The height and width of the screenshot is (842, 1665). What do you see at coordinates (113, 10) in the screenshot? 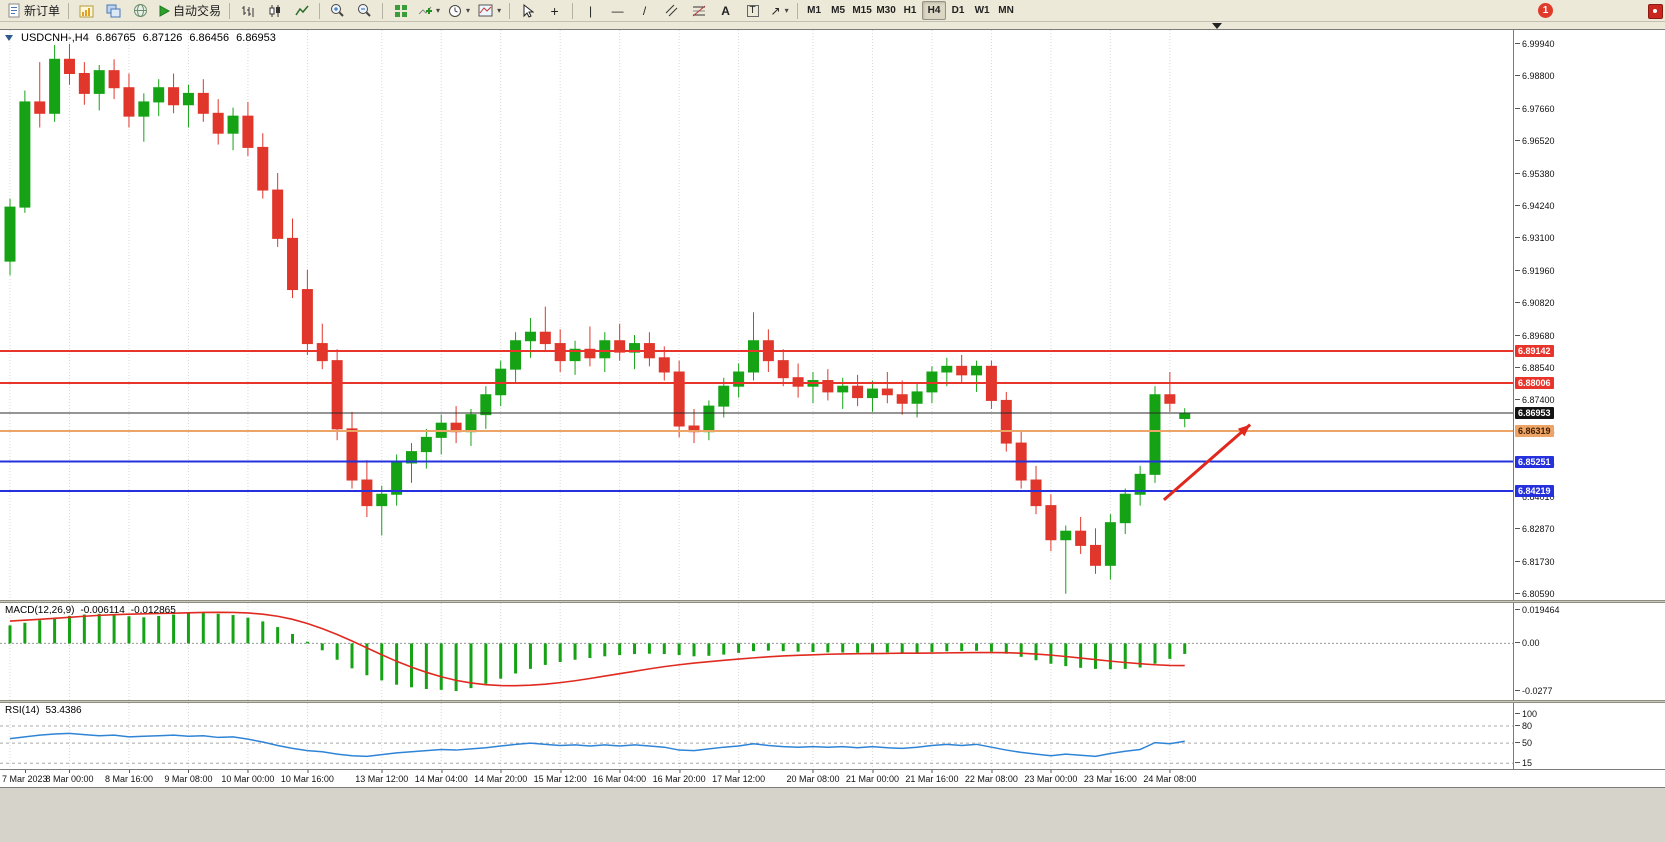
I see `profiles-button` at bounding box center [113, 10].